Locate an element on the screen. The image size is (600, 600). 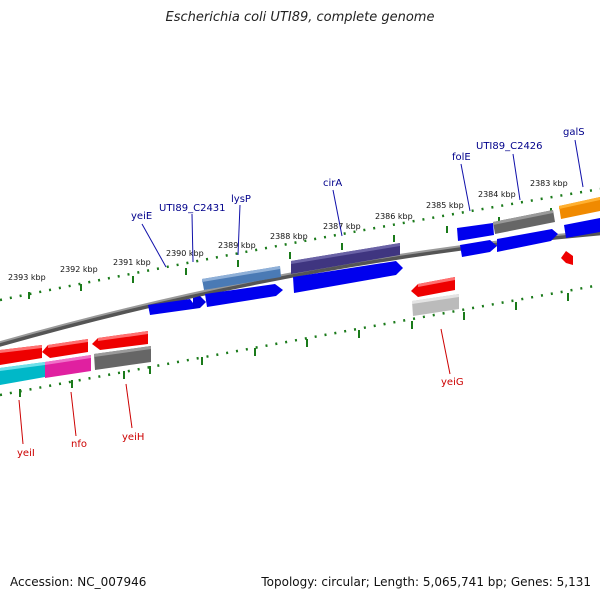
gene-label-uti89-c2426: UTI89_C2426 is located at coordinates (509, 146).